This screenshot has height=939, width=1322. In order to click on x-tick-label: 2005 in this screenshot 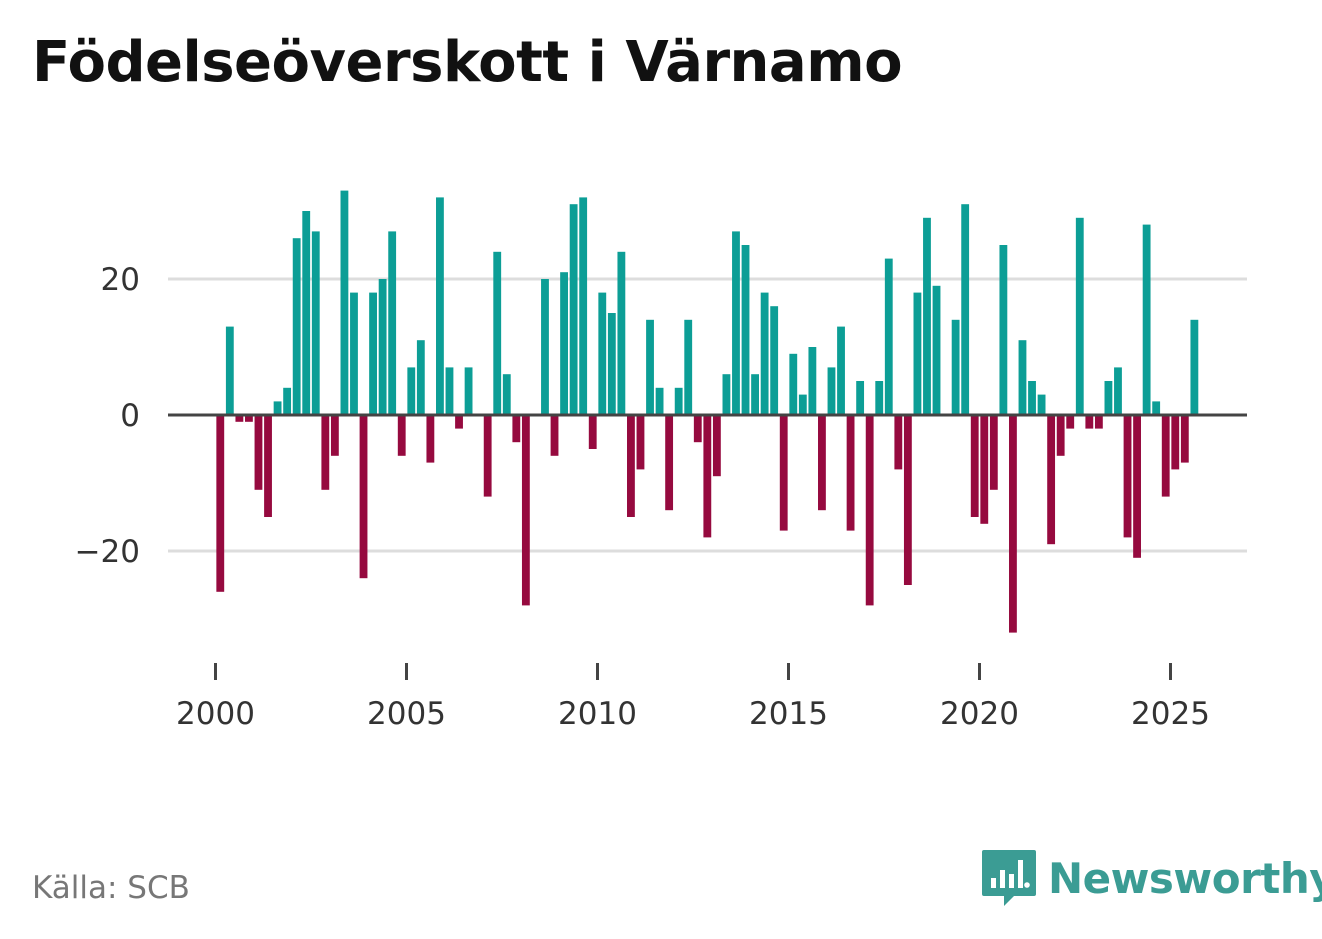, I will do `click(406, 714)`.